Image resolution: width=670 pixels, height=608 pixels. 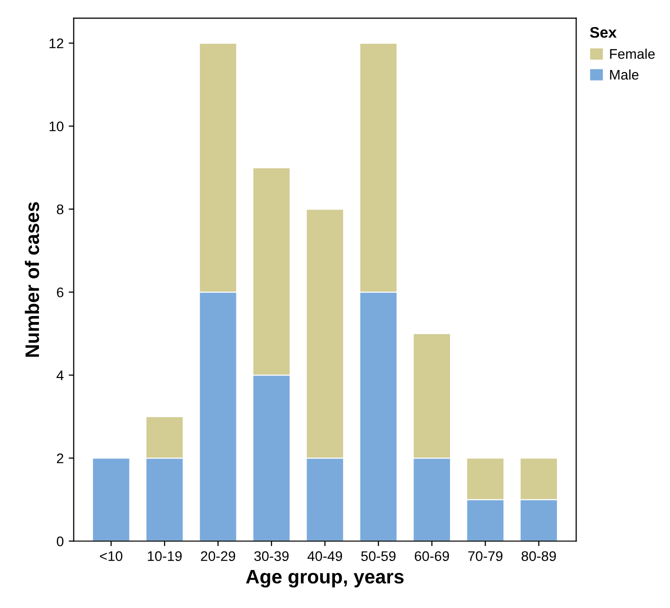 What do you see at coordinates (271, 556) in the screenshot?
I see `x-tick-label: 30-39` at bounding box center [271, 556].